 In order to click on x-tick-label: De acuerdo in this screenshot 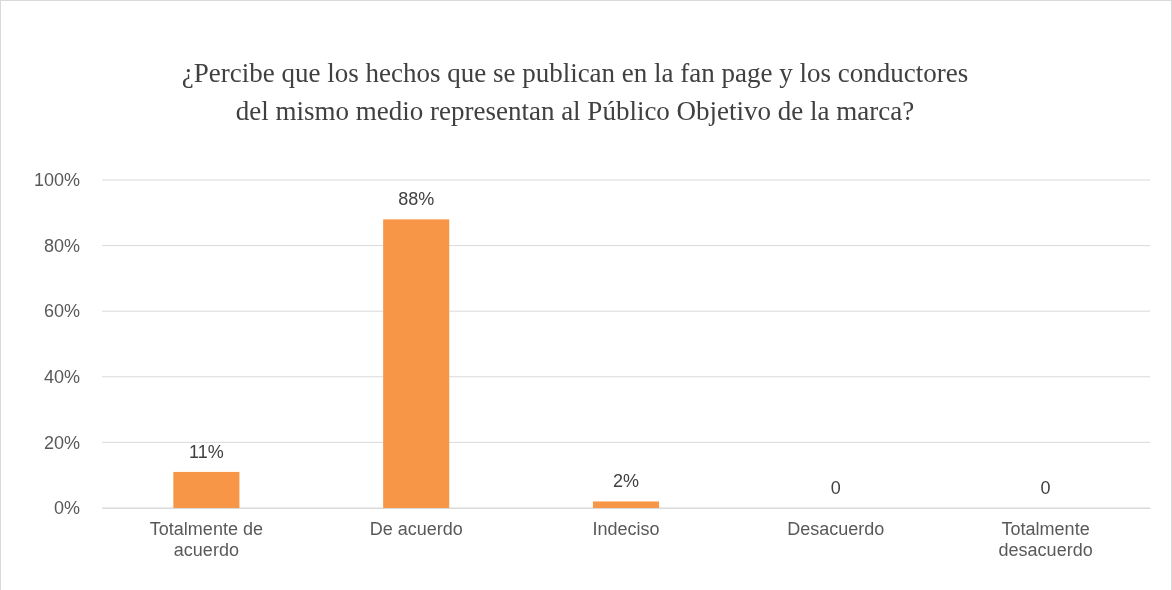, I will do `click(416, 528)`.